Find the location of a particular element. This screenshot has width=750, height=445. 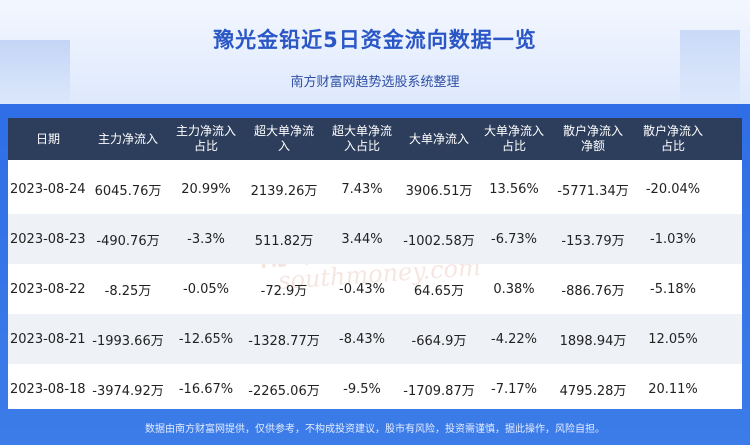

table-cell: -7.17% is located at coordinates (514, 389).